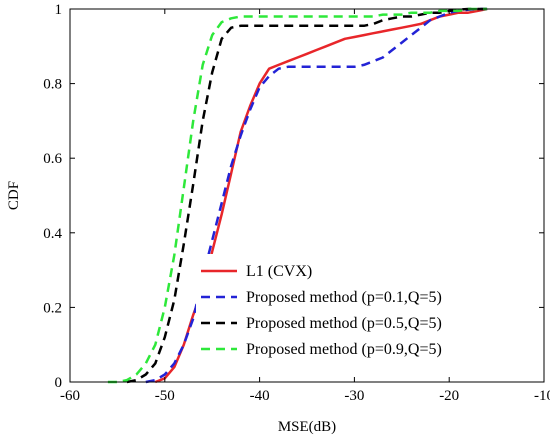 This screenshot has height=439, width=550. Describe the element at coordinates (542, 396) in the screenshot. I see `x-tick-label: -10` at that location.